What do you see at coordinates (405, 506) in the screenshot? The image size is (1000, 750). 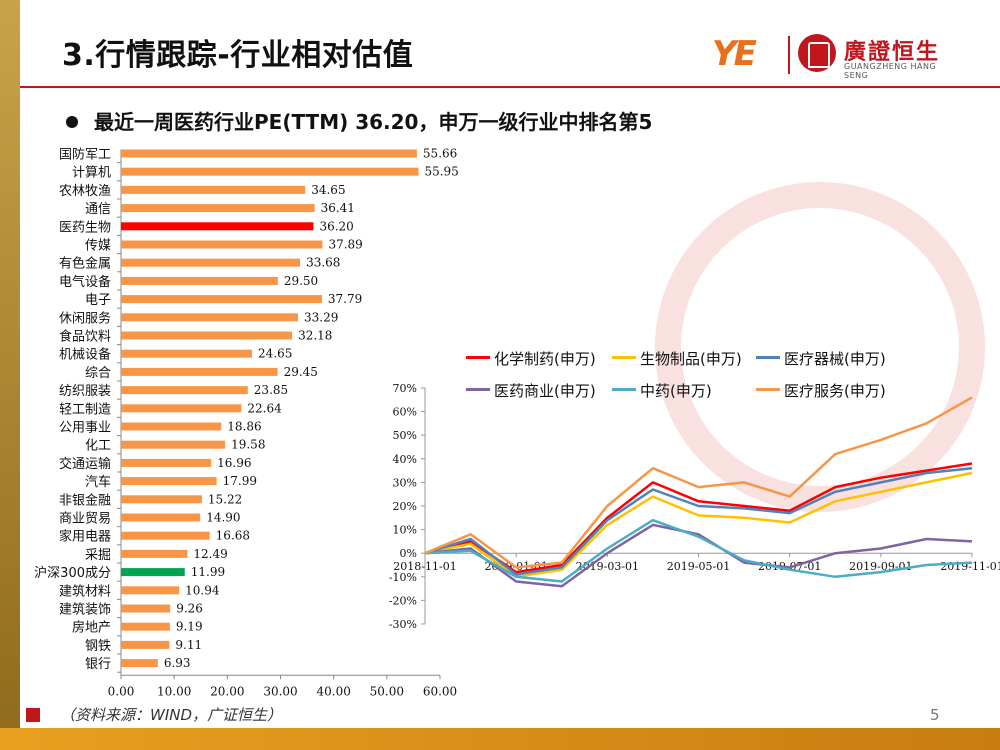 I see `line-y-tick-label: 20%` at bounding box center [405, 506].